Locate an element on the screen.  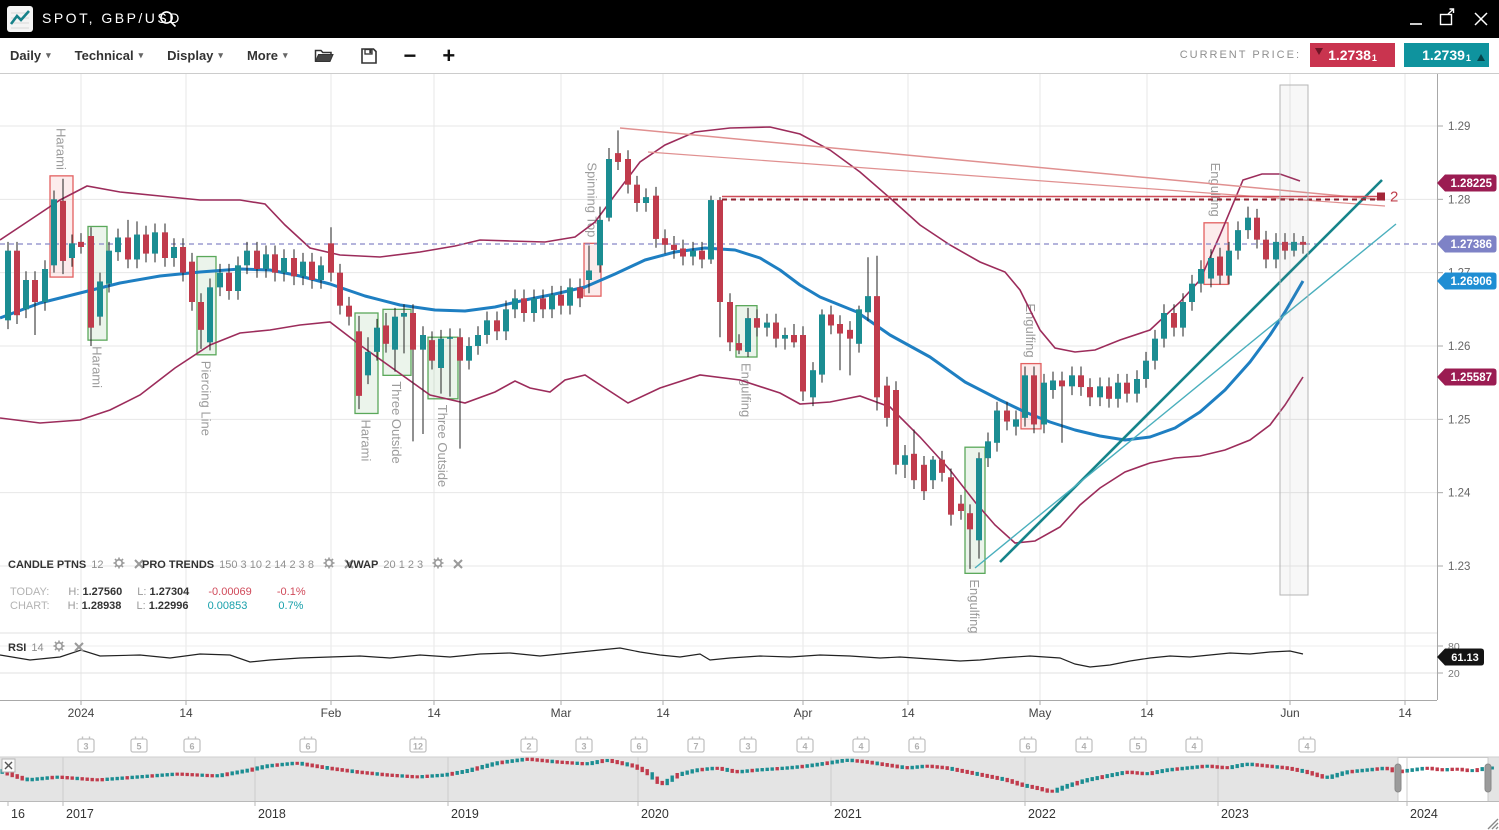
event-badge: 3 is located at coordinates (748, 744).